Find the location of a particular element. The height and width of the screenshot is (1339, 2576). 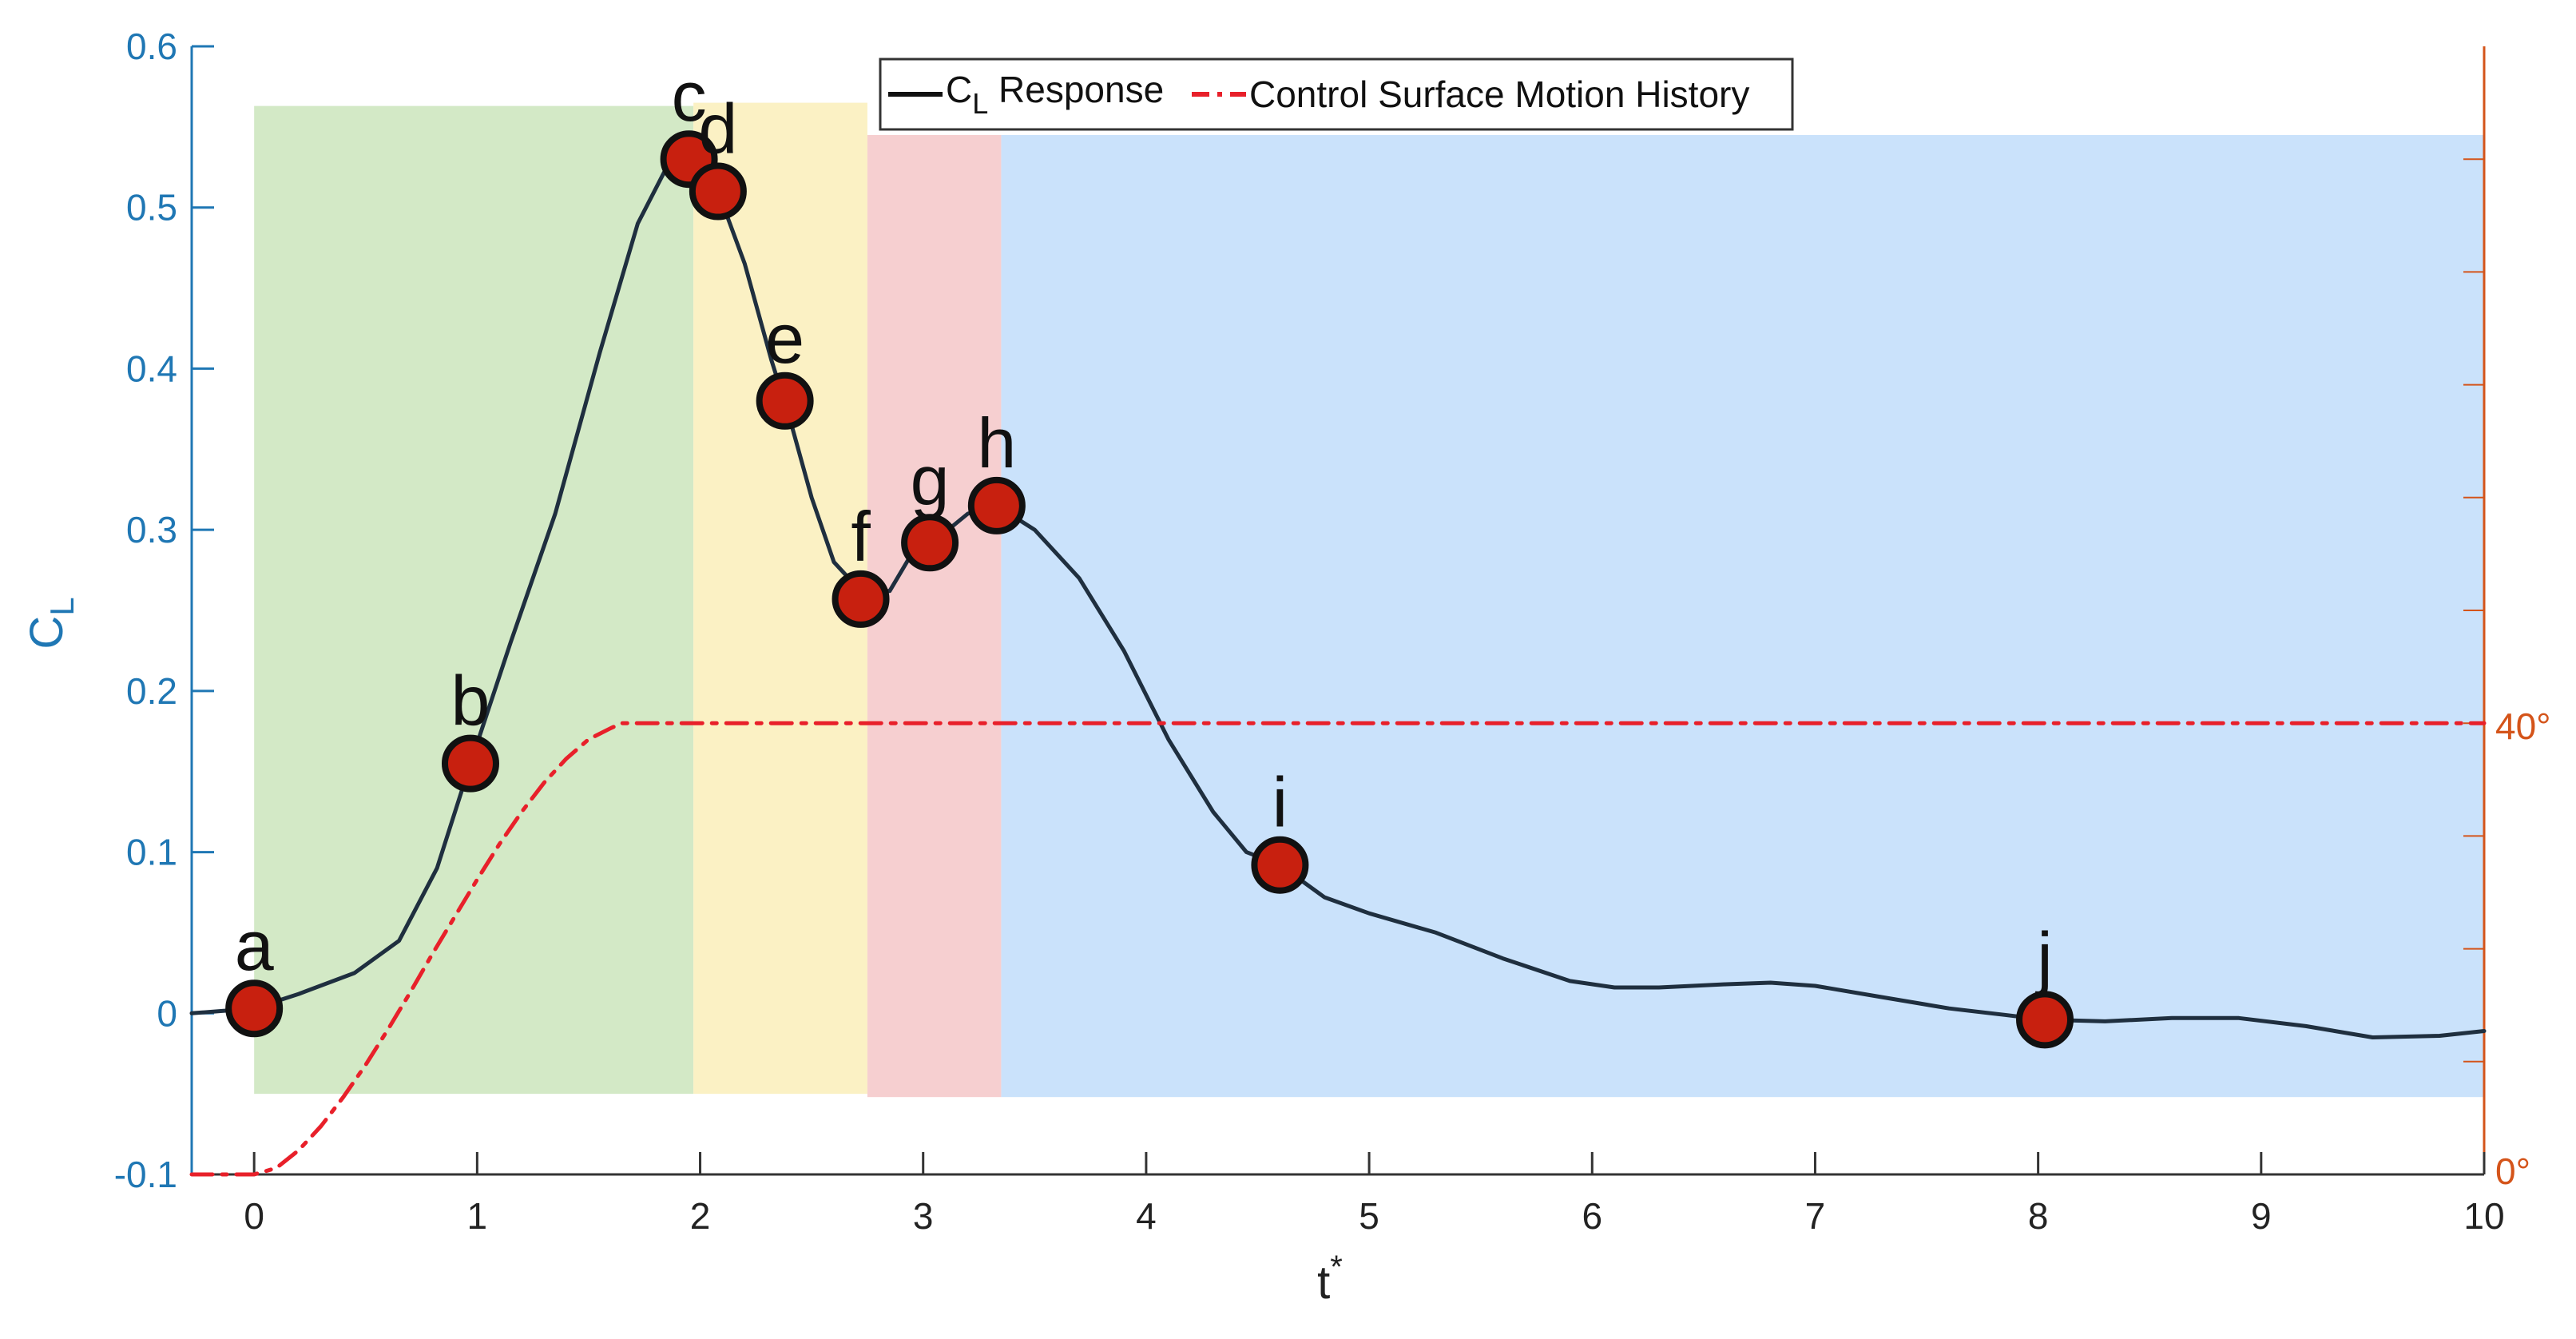

y-tick-label: 0.6 is located at coordinates (151, 46).